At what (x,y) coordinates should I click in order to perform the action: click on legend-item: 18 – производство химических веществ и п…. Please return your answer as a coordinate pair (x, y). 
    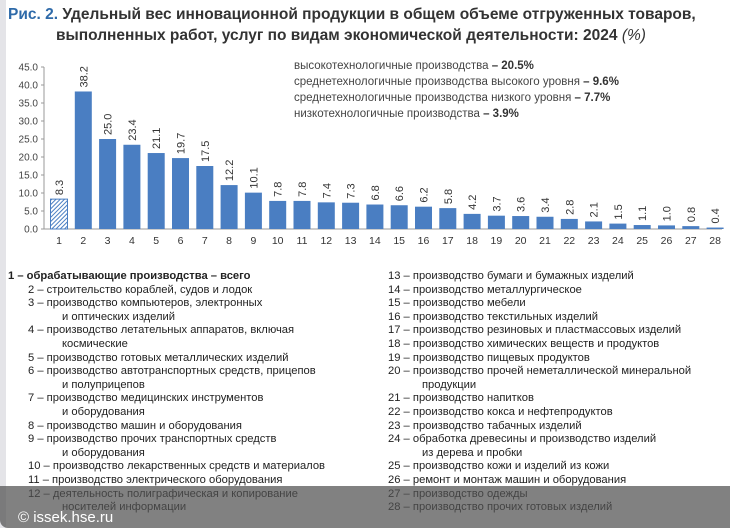
    Looking at the image, I should click on (539, 345).